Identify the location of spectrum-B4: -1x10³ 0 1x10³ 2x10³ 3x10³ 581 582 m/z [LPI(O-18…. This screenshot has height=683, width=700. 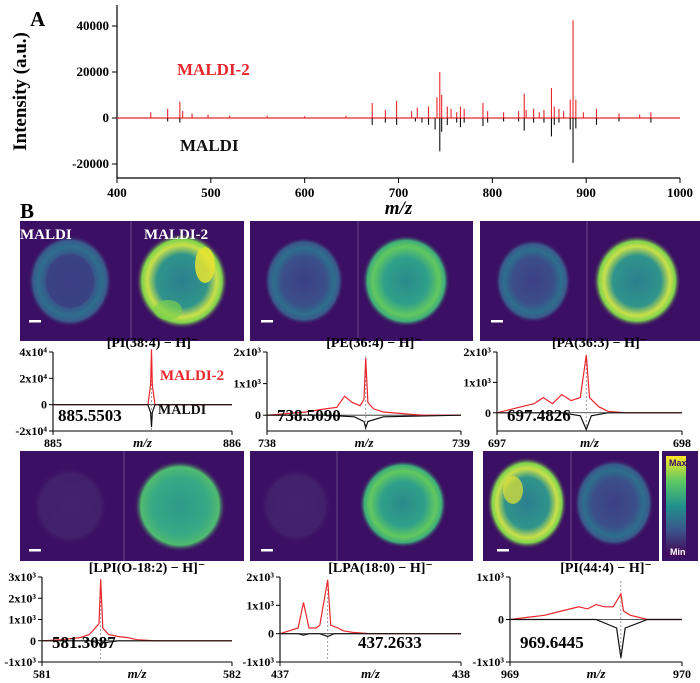
(122, 621).